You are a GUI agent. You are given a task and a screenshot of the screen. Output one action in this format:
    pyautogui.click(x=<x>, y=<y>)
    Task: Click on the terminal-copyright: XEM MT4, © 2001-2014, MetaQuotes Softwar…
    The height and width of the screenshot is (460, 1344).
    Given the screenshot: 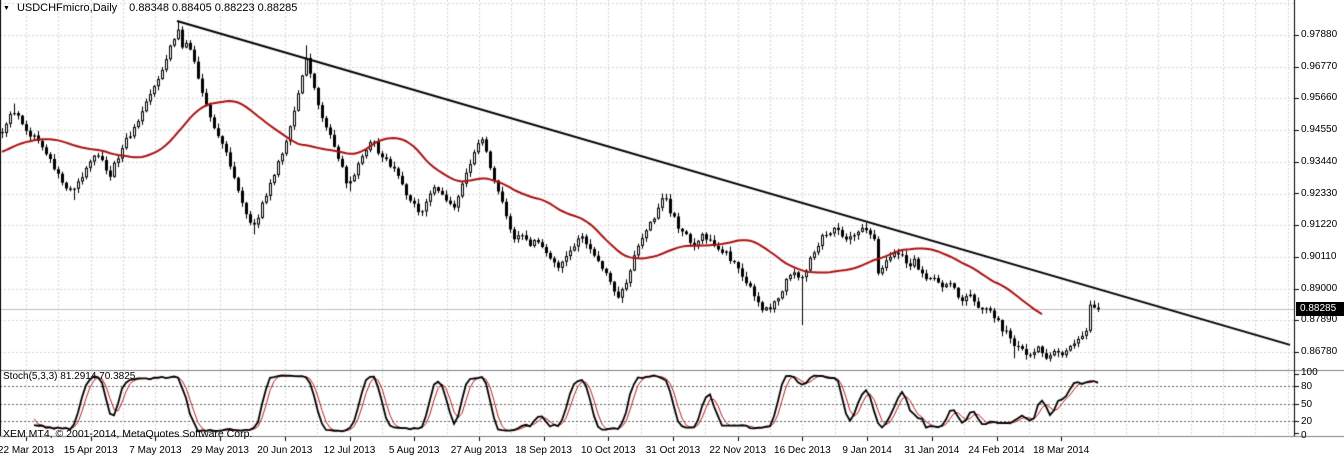 What is the action you would take?
    pyautogui.click(x=128, y=434)
    